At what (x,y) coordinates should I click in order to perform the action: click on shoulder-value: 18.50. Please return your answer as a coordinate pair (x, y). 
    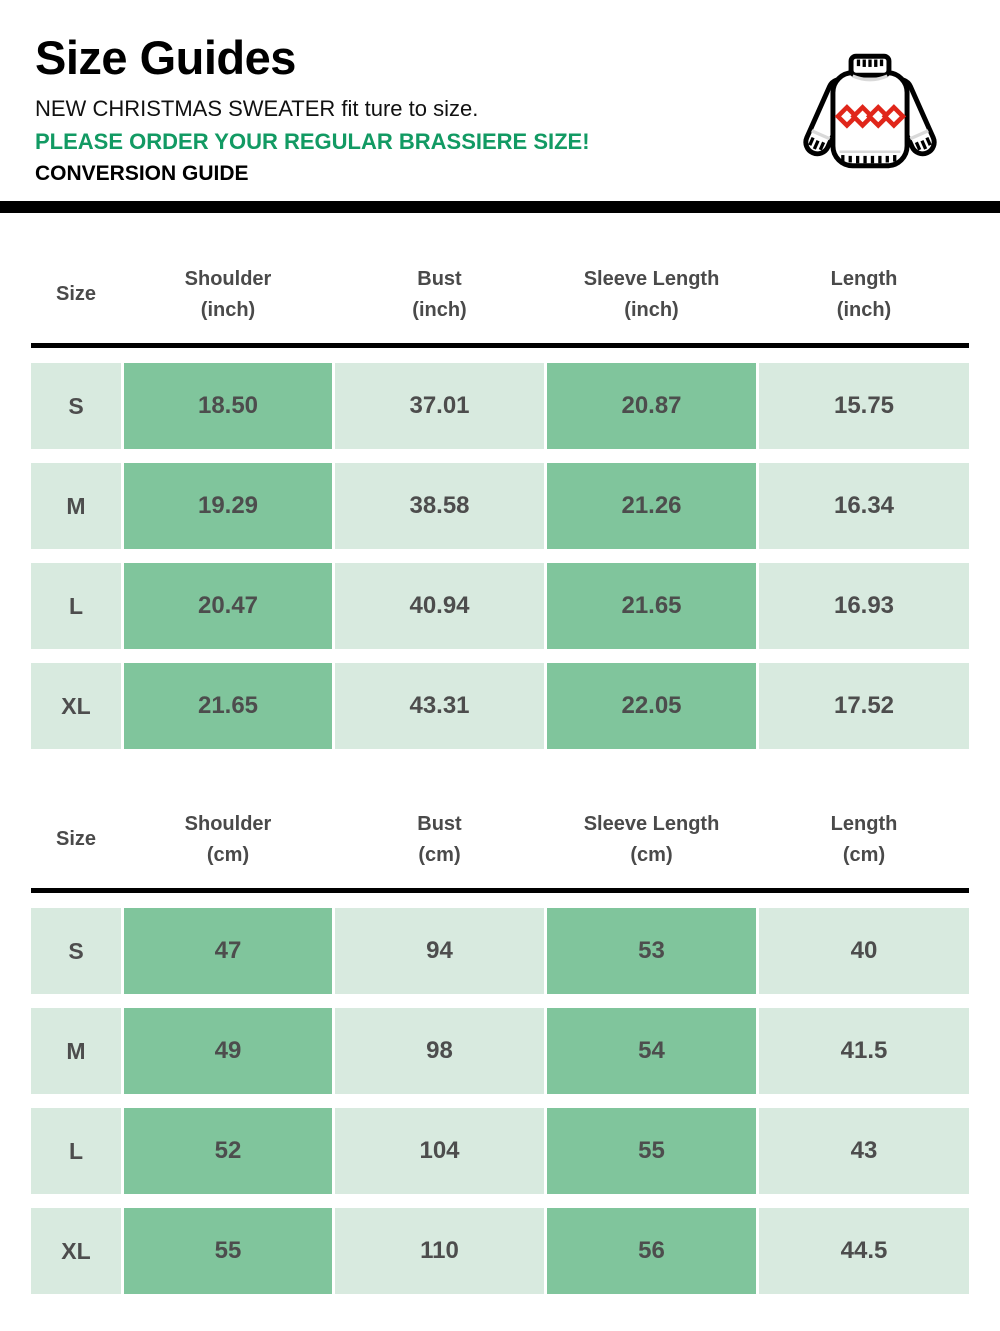
    Looking at the image, I should click on (228, 406).